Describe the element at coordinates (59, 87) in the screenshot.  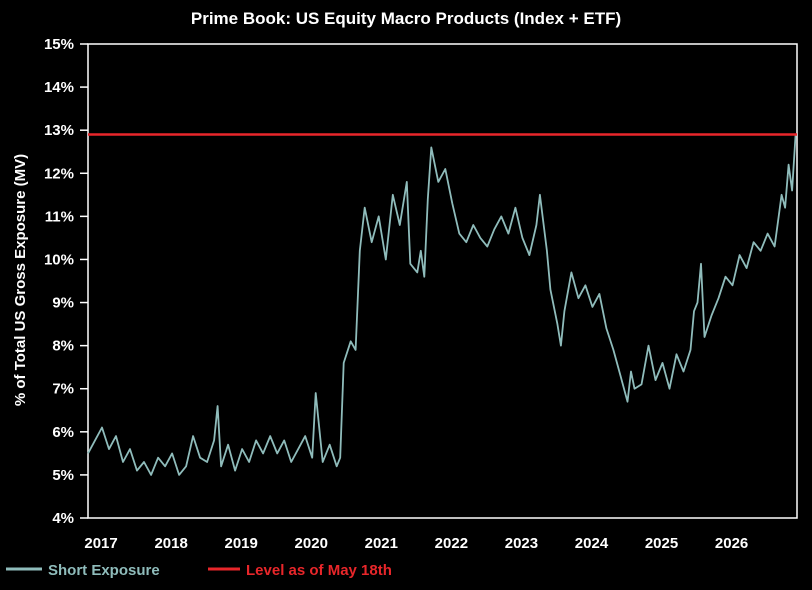
I see `y-tick-label: 14%` at that location.